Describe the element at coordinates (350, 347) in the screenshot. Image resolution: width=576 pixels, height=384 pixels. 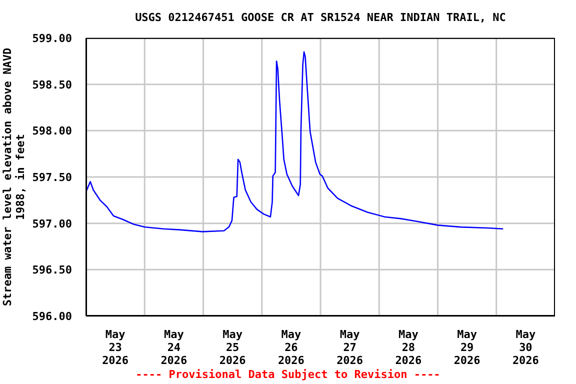
I see `x-tick-label: May 27 2026` at that location.